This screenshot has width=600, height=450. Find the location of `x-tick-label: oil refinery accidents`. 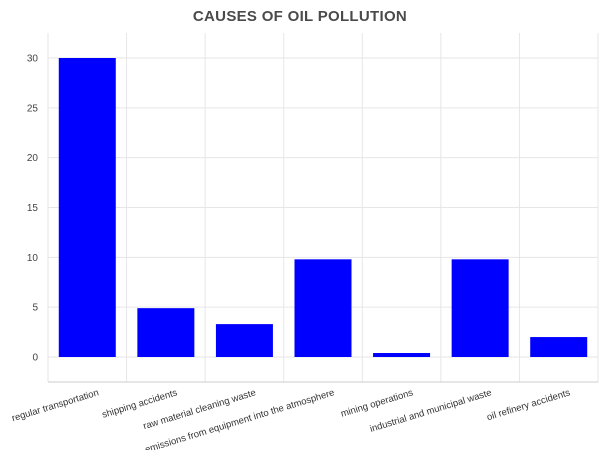

x-tick-label: oil refinery accidents is located at coordinates (529, 405).